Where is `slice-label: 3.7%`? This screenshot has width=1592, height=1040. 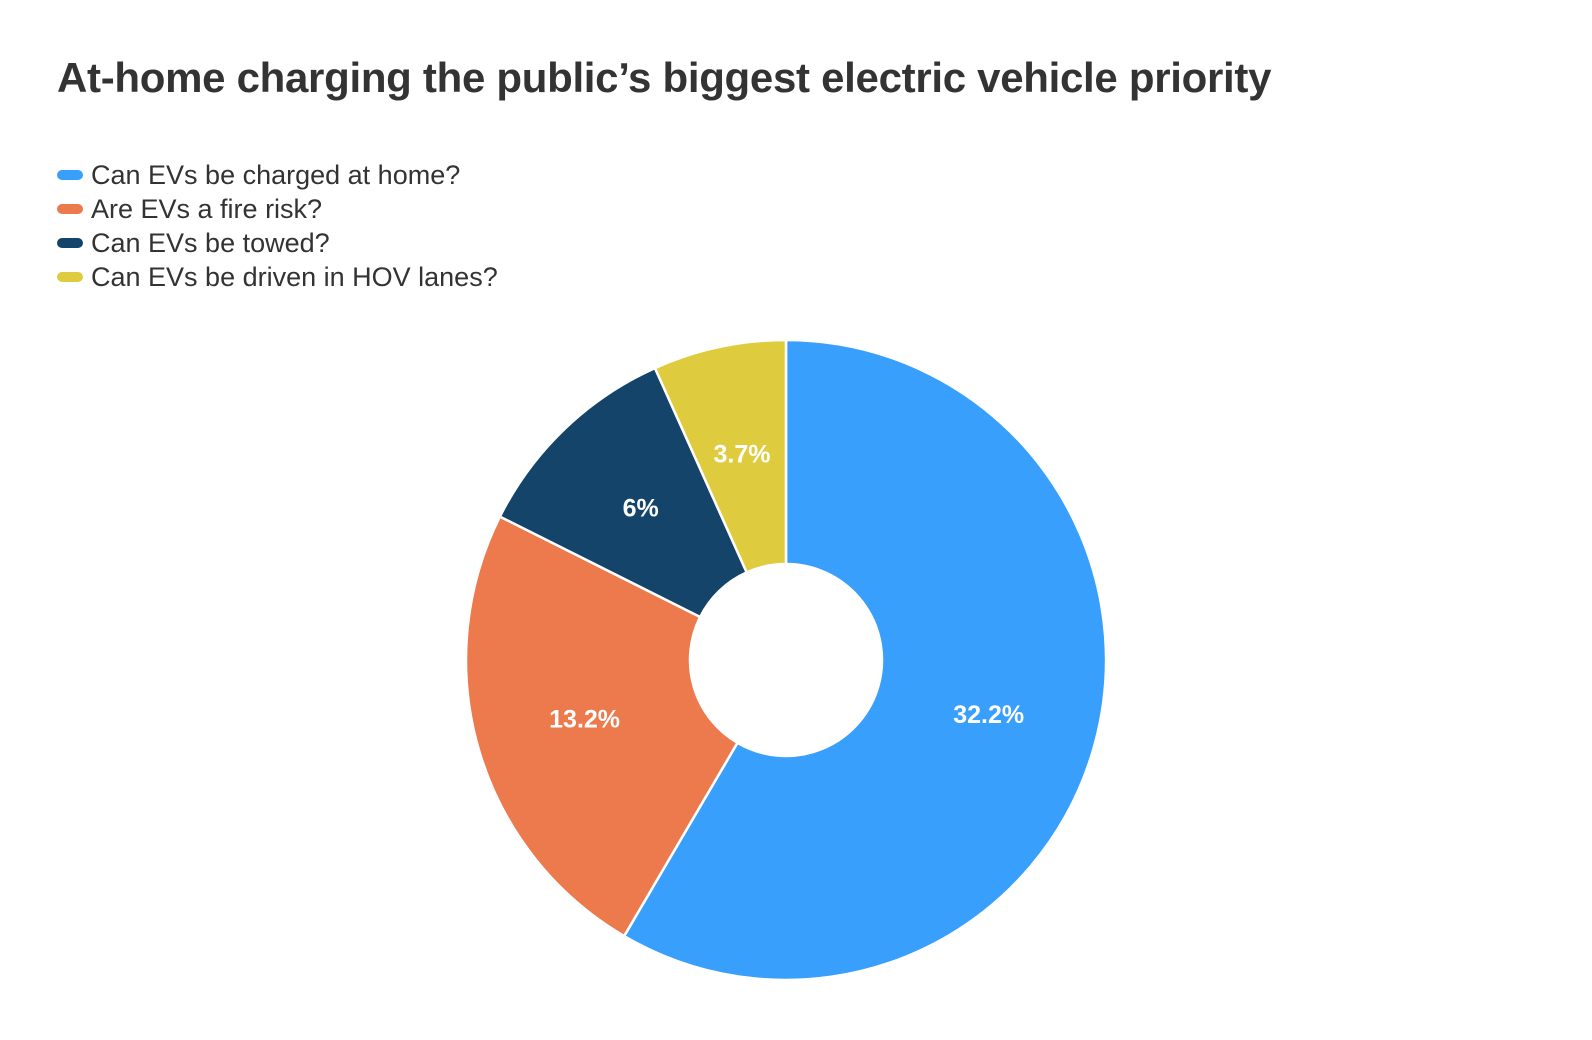 slice-label: 3.7% is located at coordinates (742, 455).